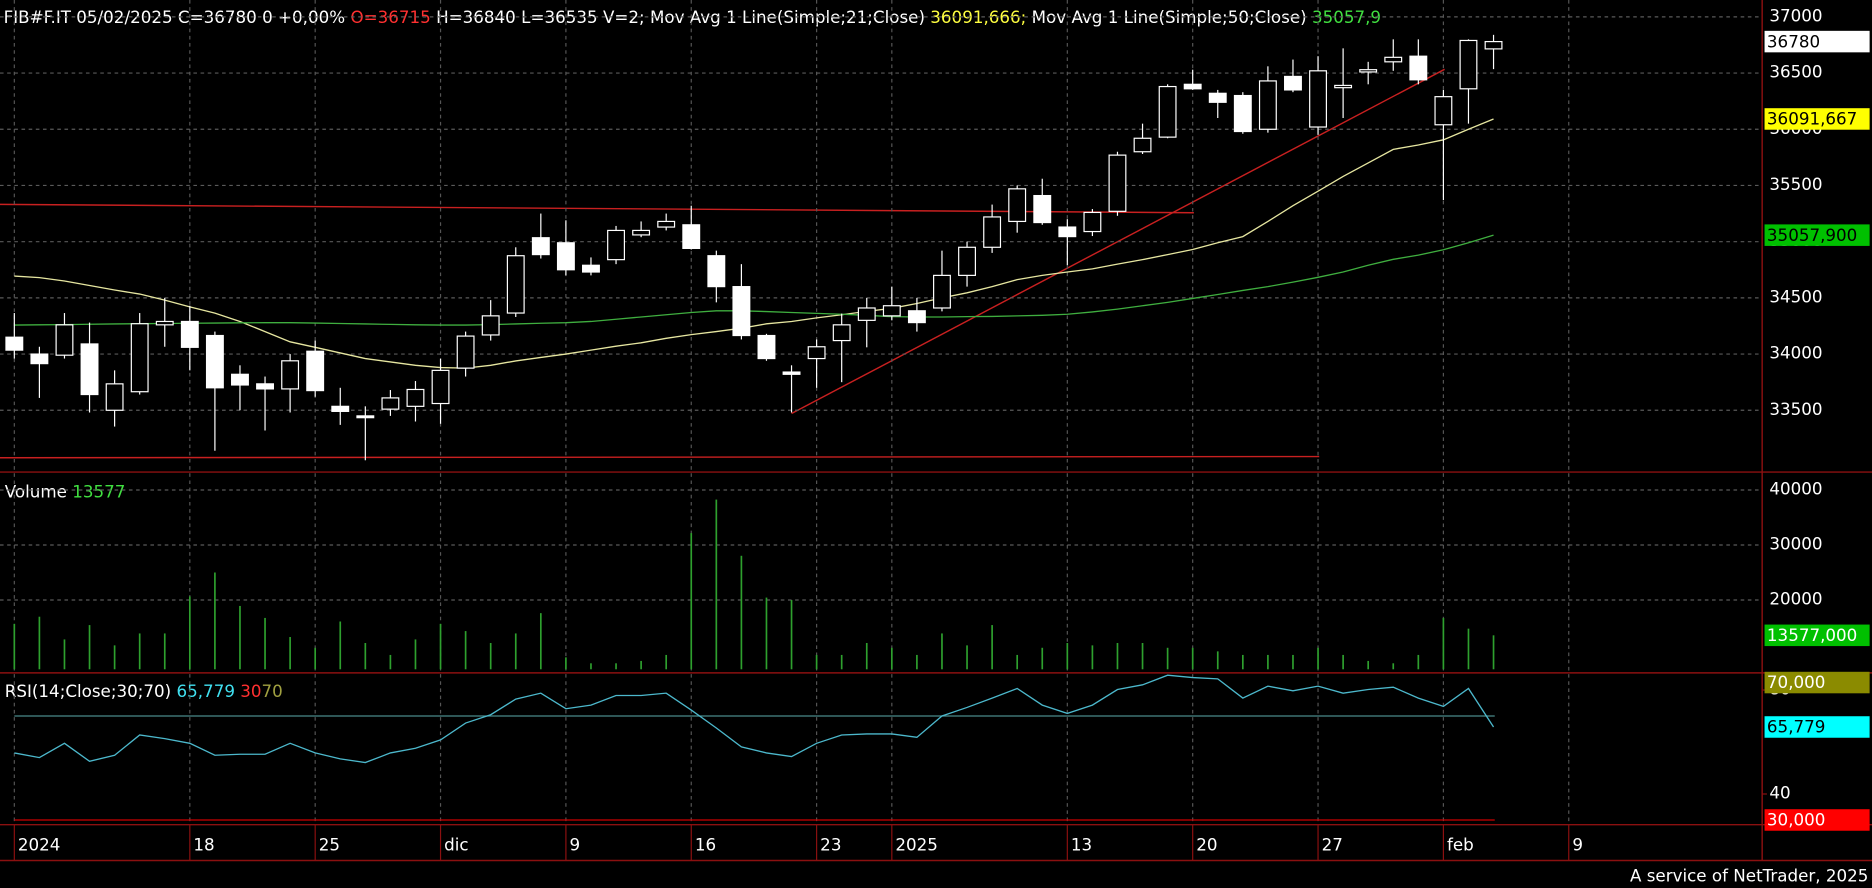 The height and width of the screenshot is (888, 1872). What do you see at coordinates (98, 491) in the screenshot?
I see `volume-value: 13577` at bounding box center [98, 491].